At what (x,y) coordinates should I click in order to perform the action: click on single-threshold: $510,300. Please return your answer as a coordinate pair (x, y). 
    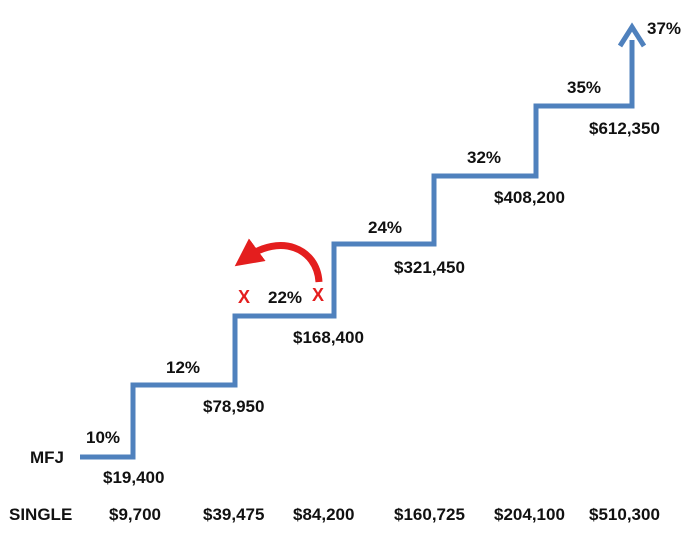
    Looking at the image, I should click on (624, 514).